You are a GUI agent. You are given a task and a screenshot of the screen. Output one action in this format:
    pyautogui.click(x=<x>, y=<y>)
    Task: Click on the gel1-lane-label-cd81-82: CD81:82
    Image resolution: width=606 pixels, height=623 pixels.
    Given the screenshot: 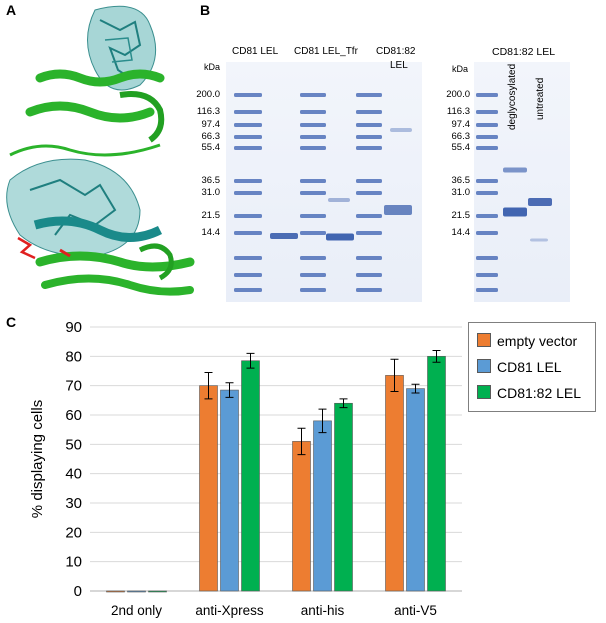 What is the action you would take?
    pyautogui.click(x=396, y=51)
    